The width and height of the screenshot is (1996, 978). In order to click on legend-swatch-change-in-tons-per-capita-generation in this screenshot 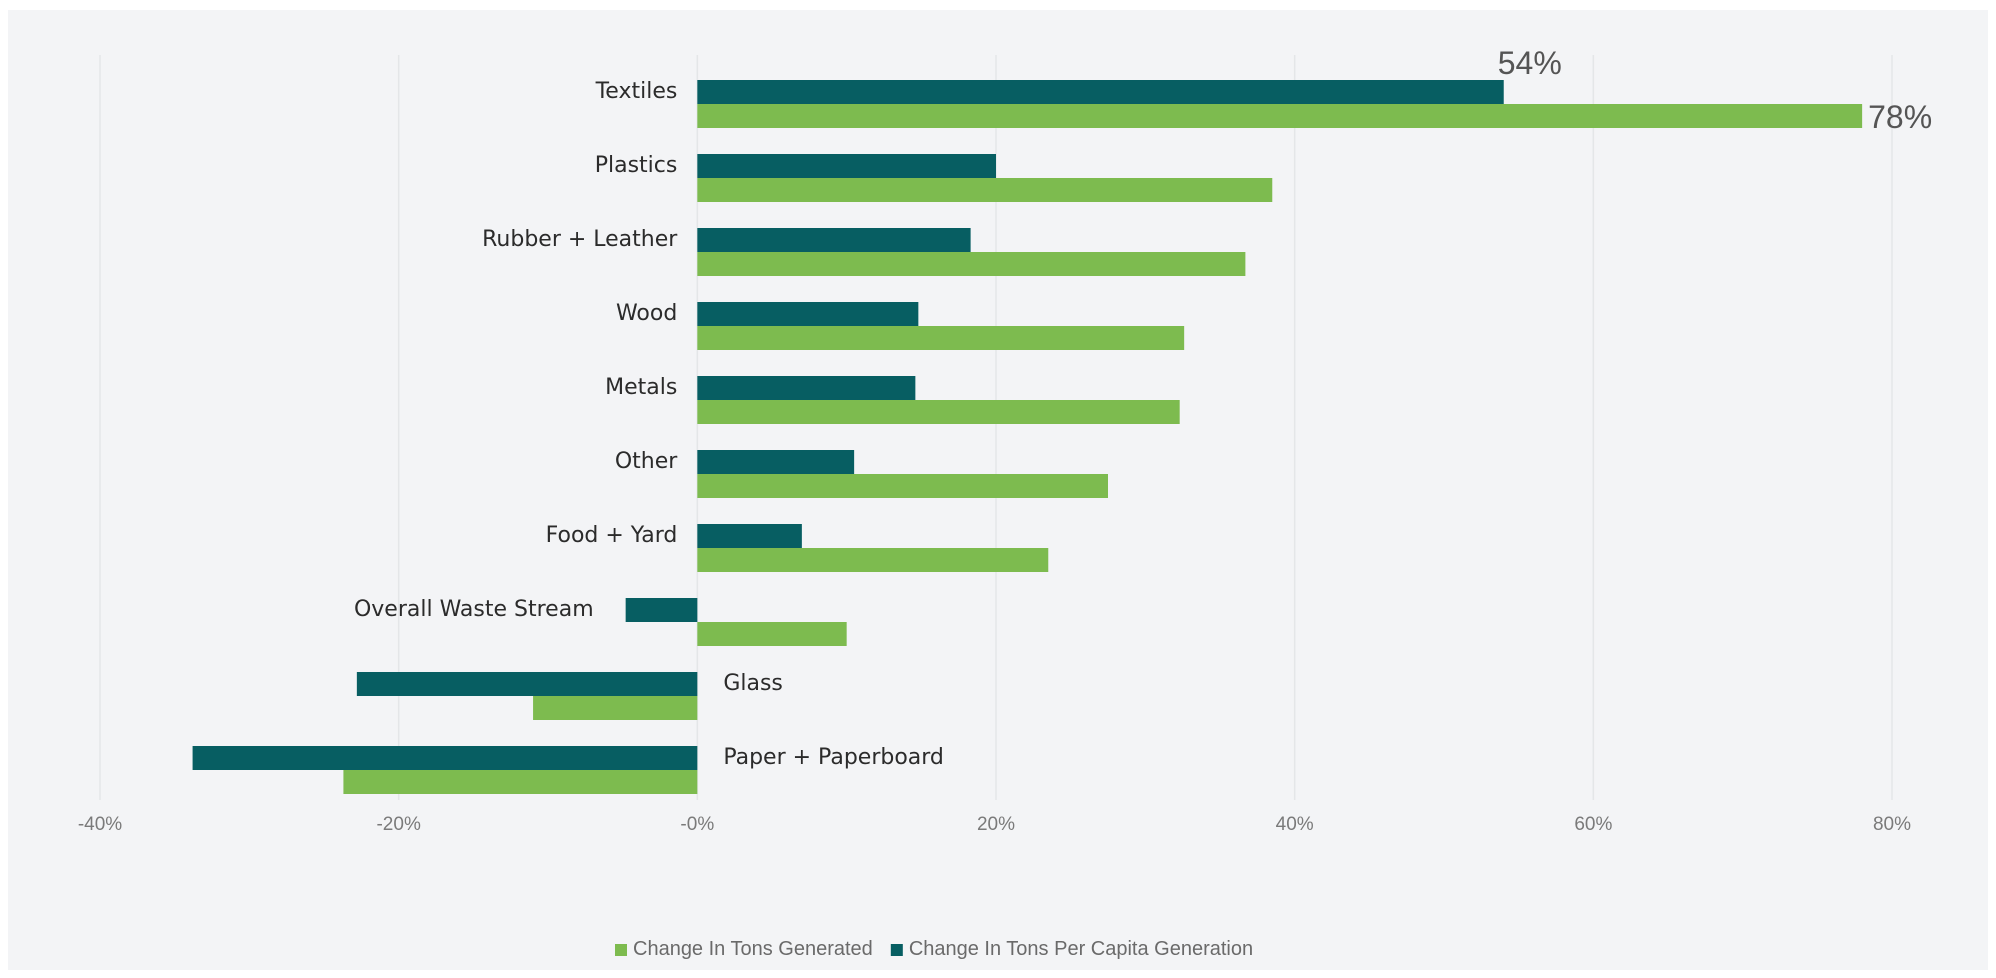, I will do `click(896, 950)`.